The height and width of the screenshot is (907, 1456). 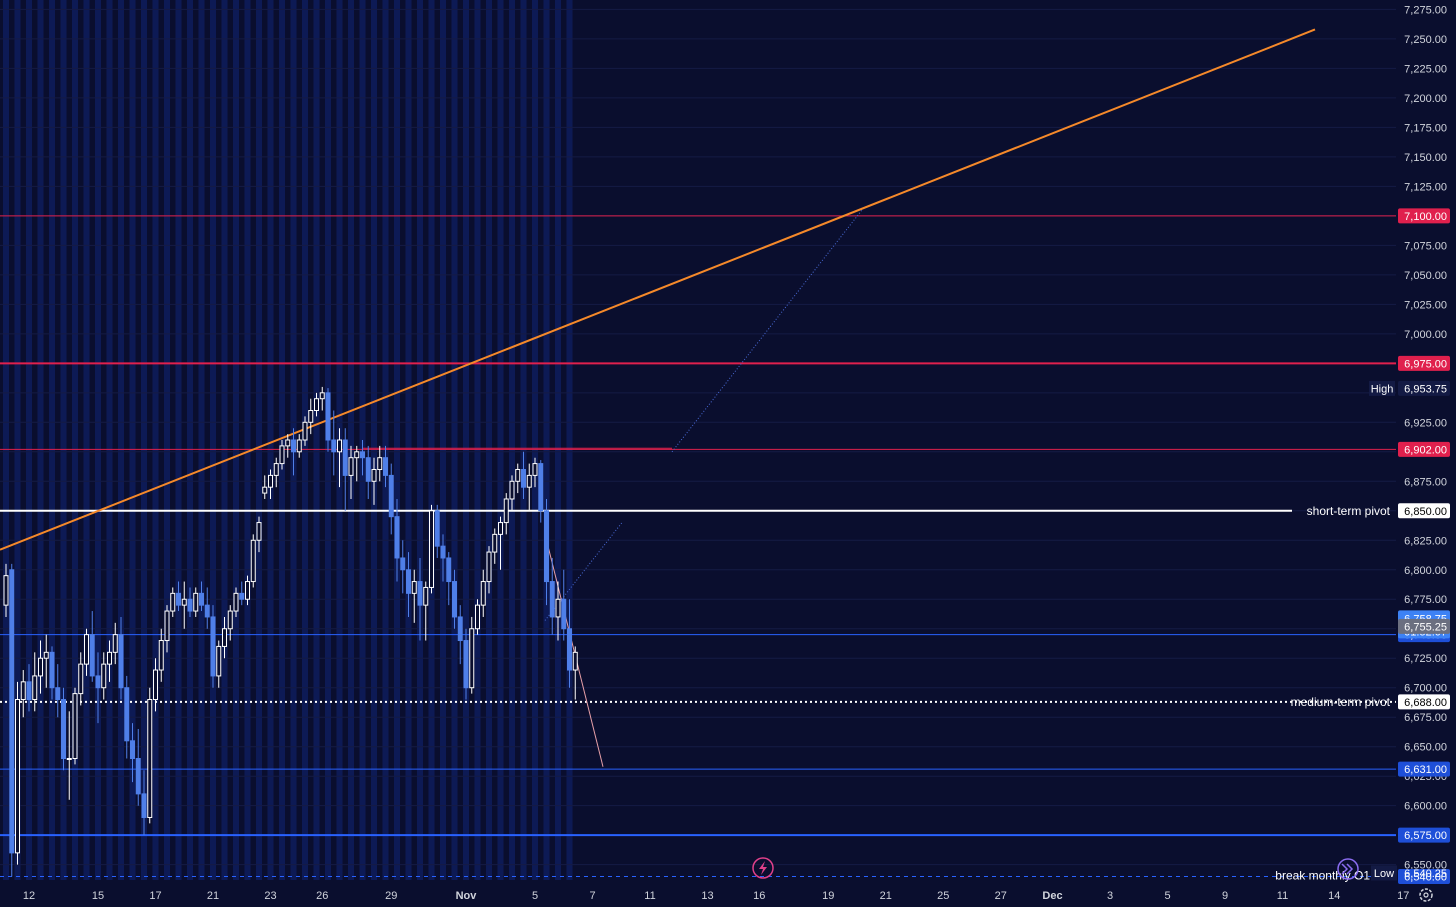 I want to click on settings-icon, so click(x=1426, y=895).